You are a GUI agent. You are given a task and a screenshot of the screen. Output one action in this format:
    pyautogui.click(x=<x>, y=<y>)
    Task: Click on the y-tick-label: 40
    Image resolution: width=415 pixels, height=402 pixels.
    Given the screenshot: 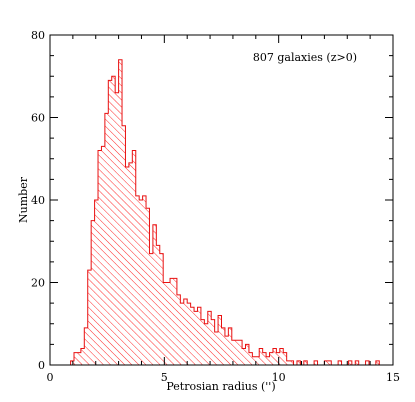 What is the action you would take?
    pyautogui.click(x=38, y=200)
    